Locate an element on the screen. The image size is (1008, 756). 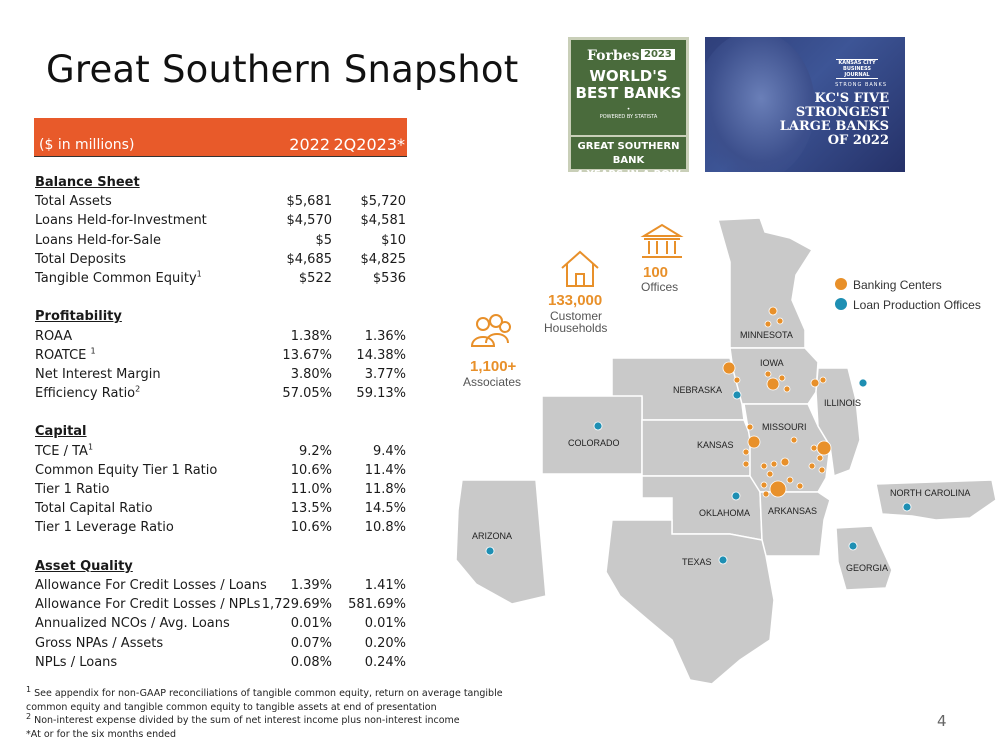
households-label-1: Customer is located at coordinates (576, 316).